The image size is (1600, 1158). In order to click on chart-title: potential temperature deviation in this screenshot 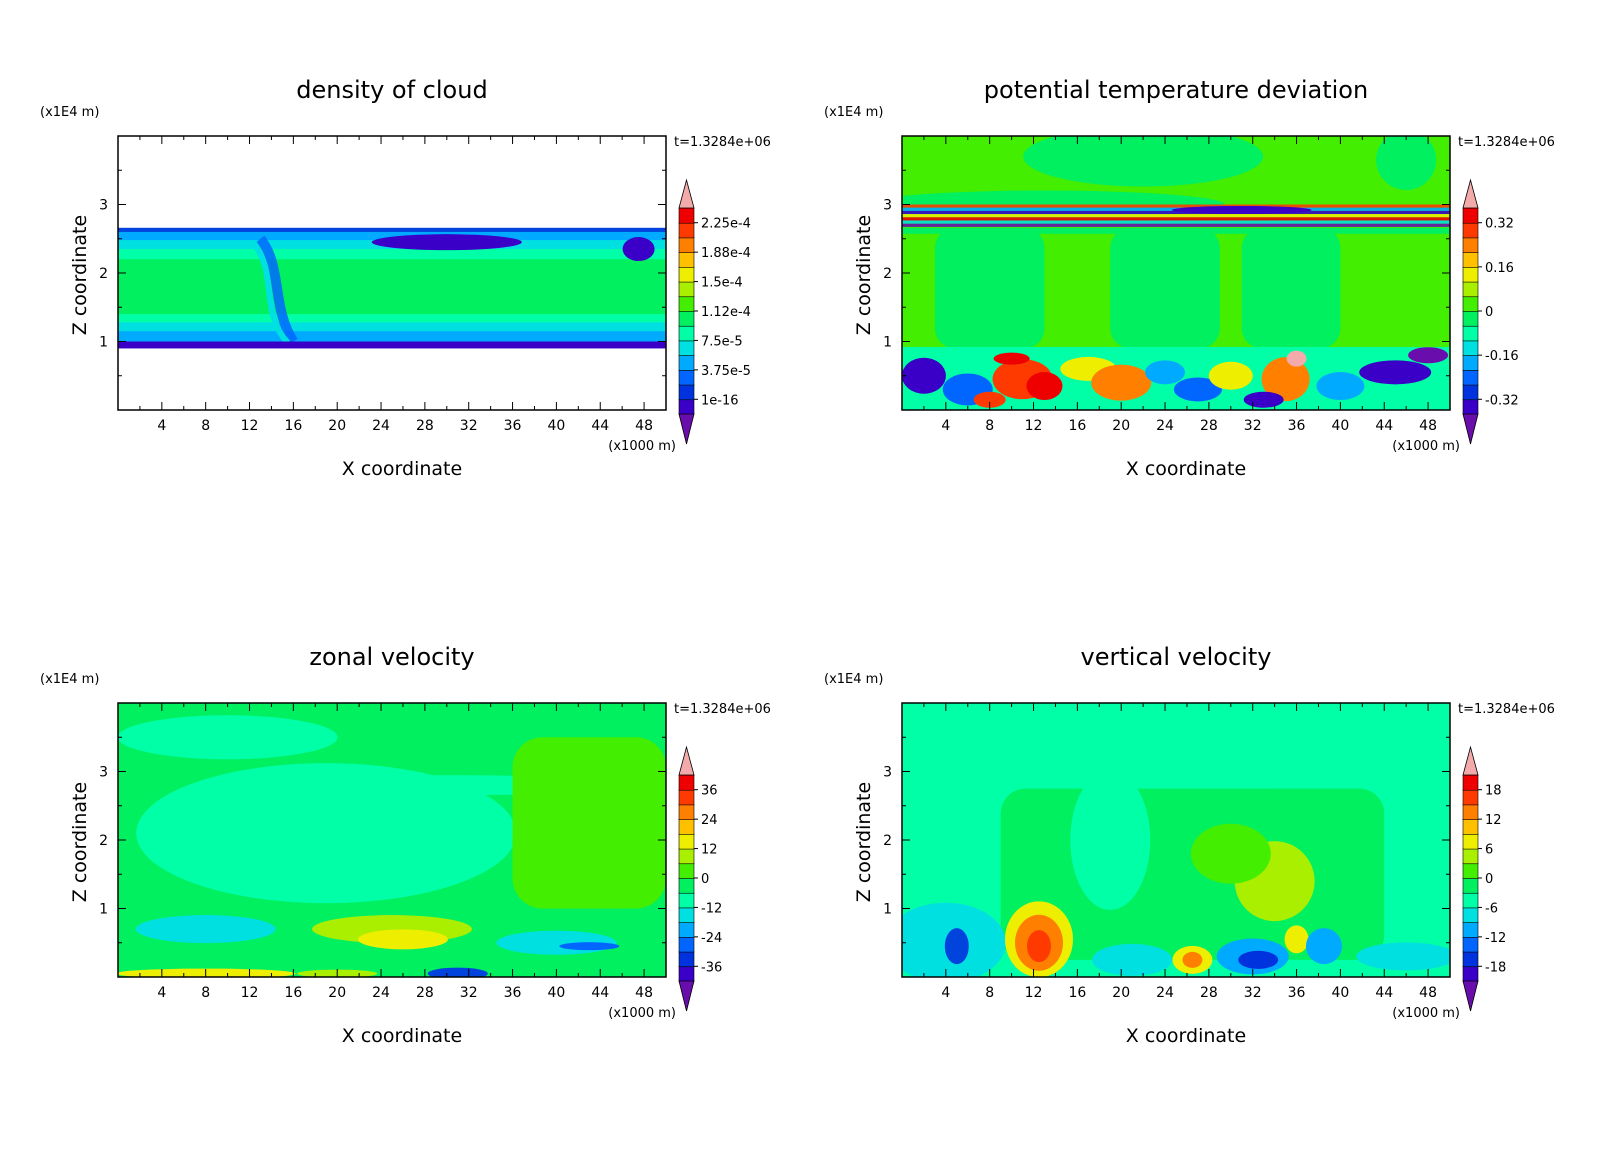, I will do `click(1176, 90)`.